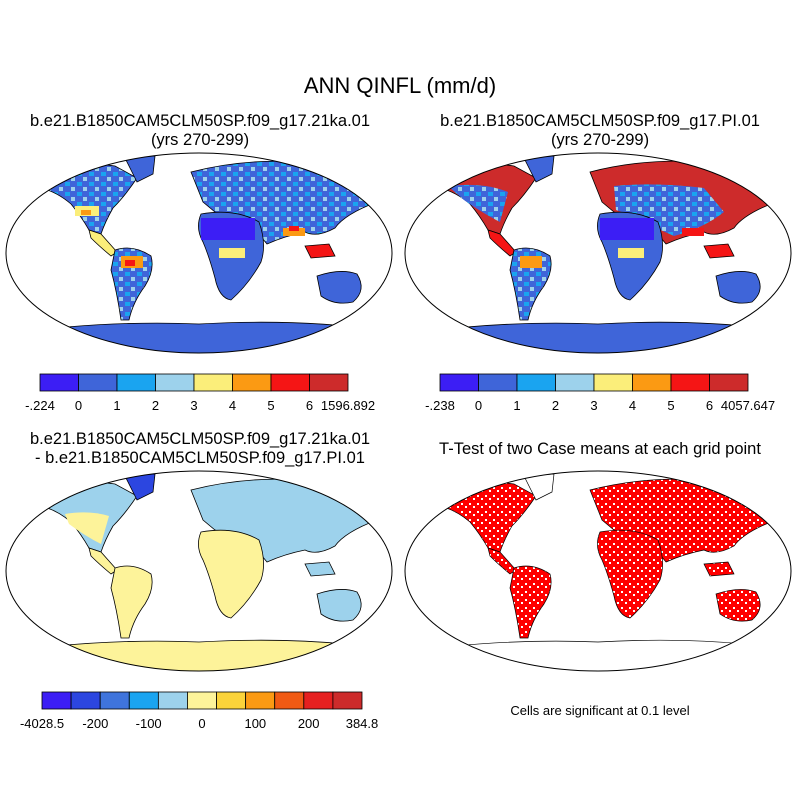  What do you see at coordinates (348, 405) in the screenshot?
I see `colorbar-tick-label: 1596.892` at bounding box center [348, 405].